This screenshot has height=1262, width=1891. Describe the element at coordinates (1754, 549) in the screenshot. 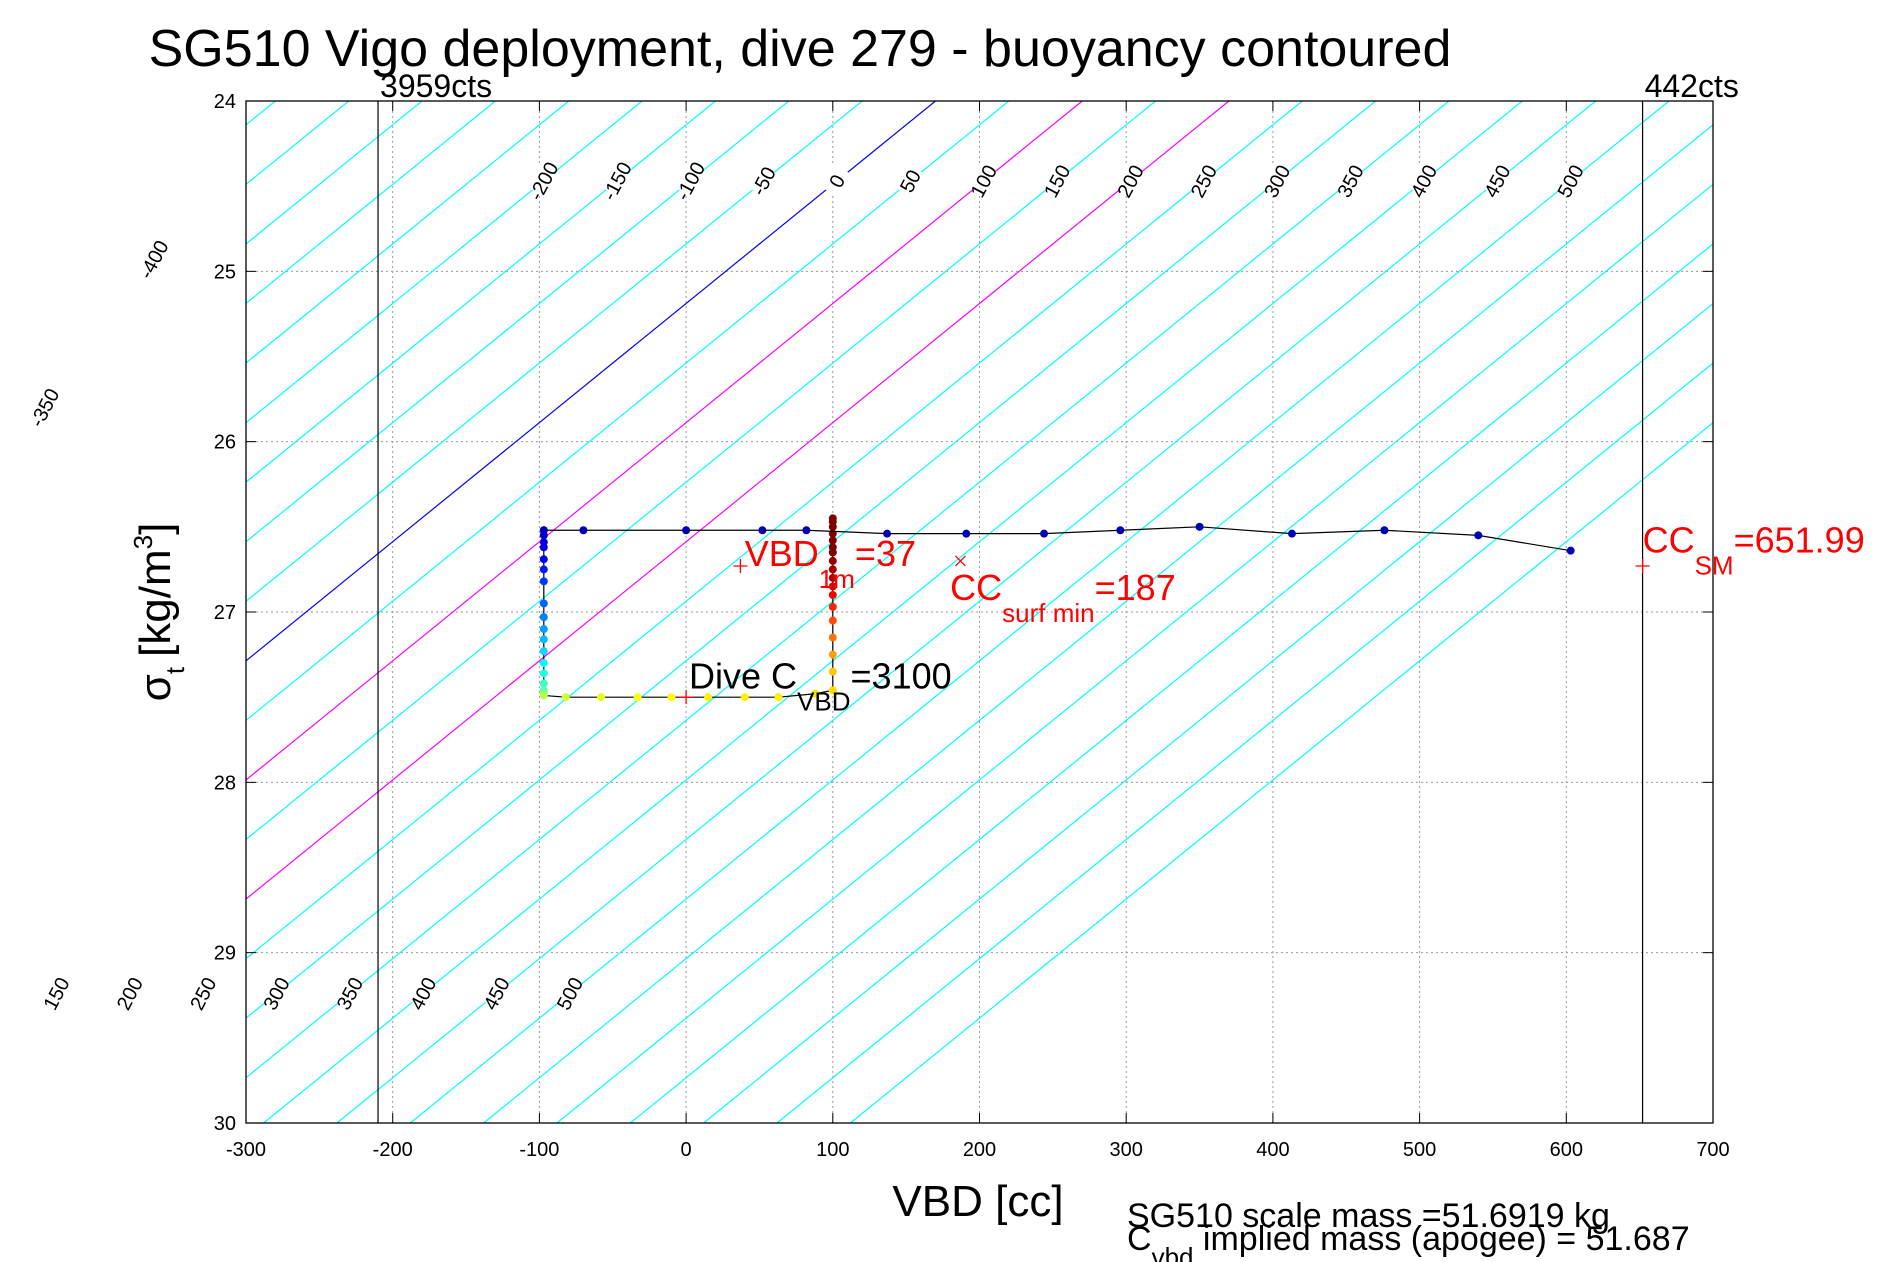

I see `annotation-ccsm: CCSM=651.99` at that location.